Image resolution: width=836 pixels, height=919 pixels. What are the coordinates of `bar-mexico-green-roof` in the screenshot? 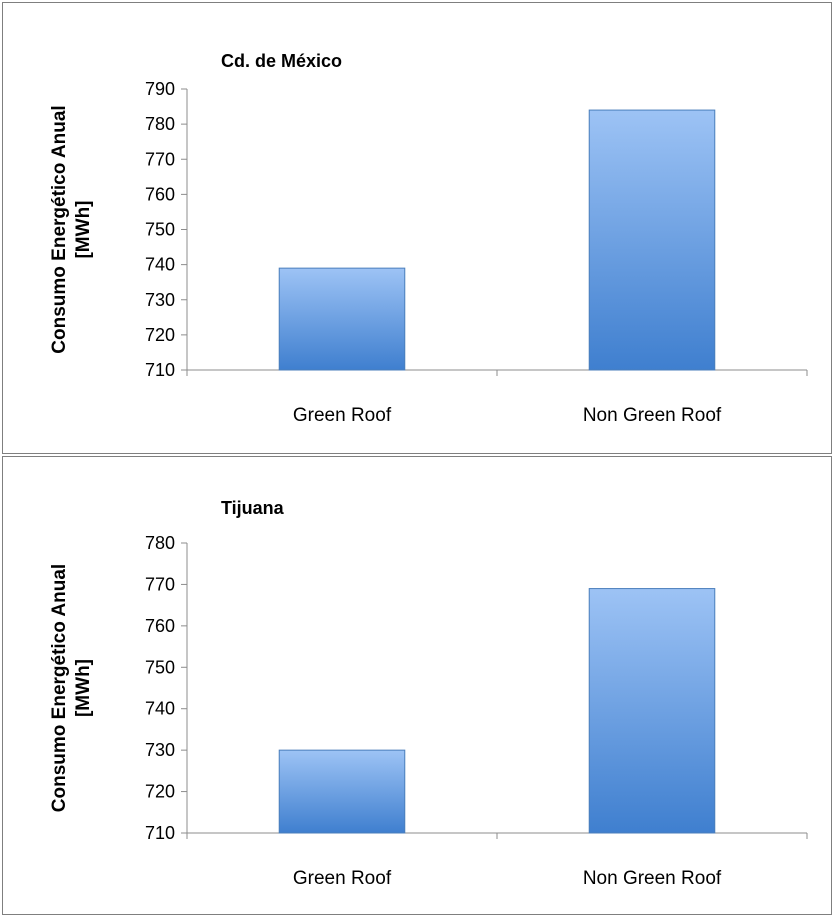 It's located at (342, 319).